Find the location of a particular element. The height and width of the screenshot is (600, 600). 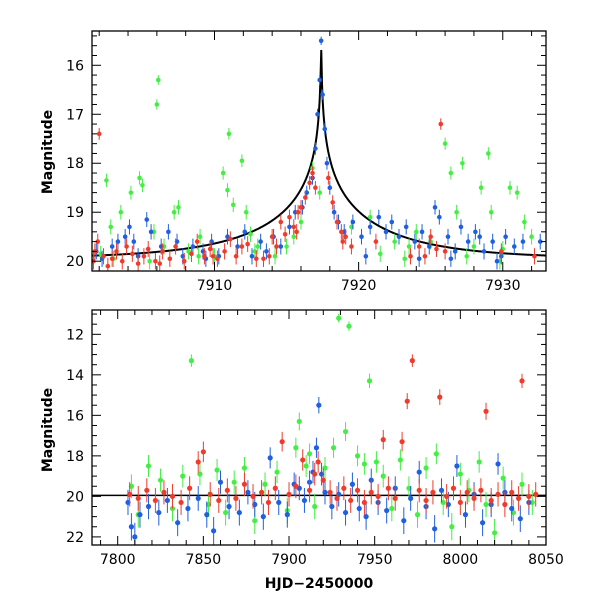

top-y-tick-label: 19 is located at coordinates (75, 213).